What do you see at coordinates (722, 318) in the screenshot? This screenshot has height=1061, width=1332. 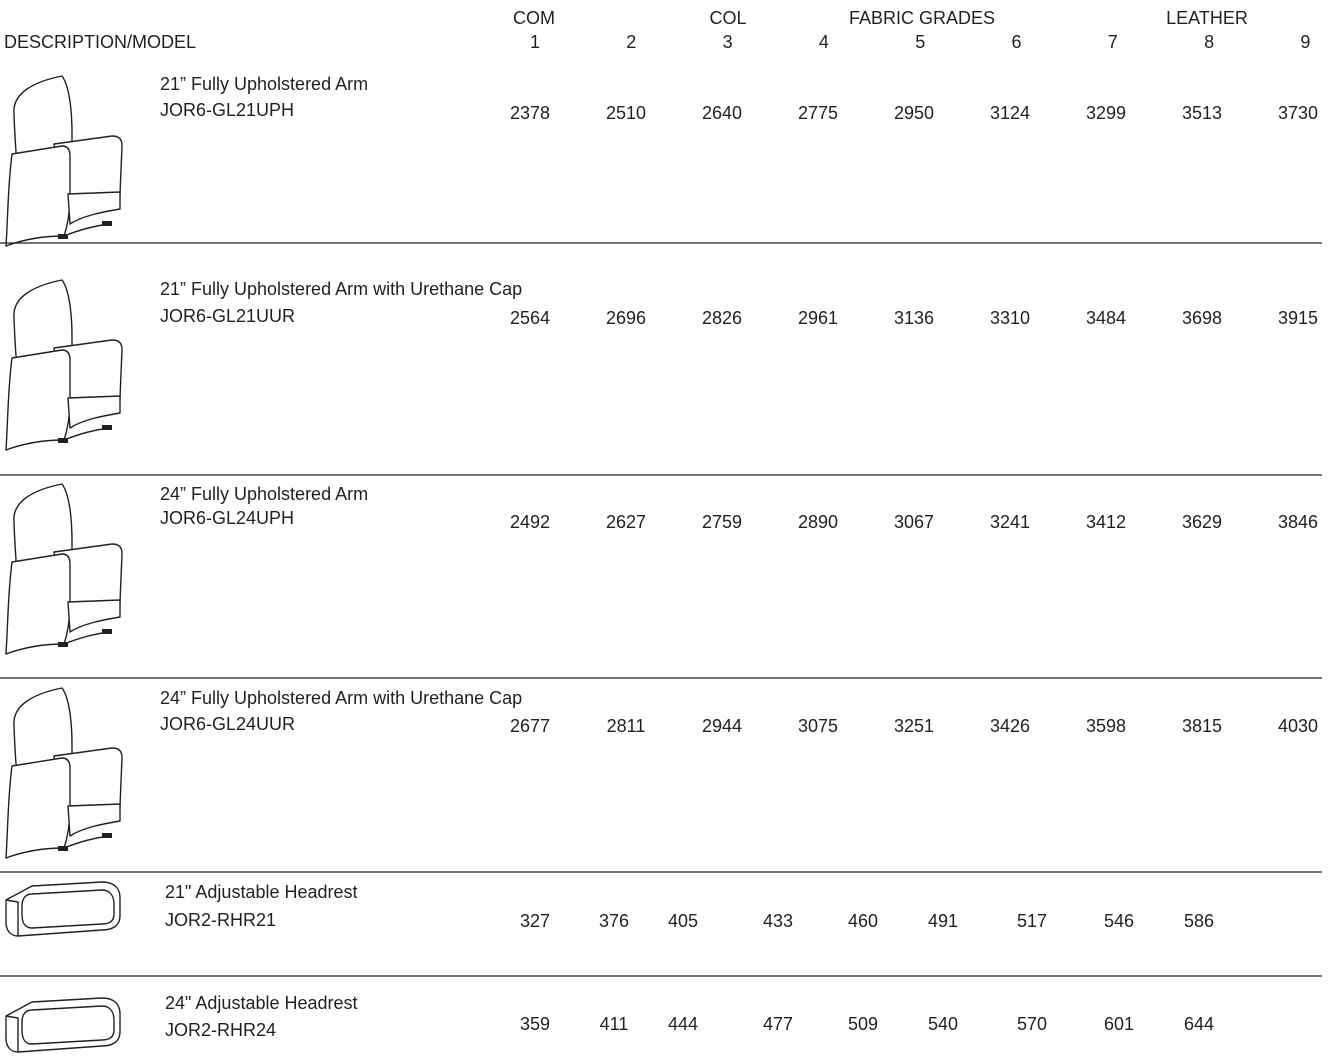 I see `price: 2826` at bounding box center [722, 318].